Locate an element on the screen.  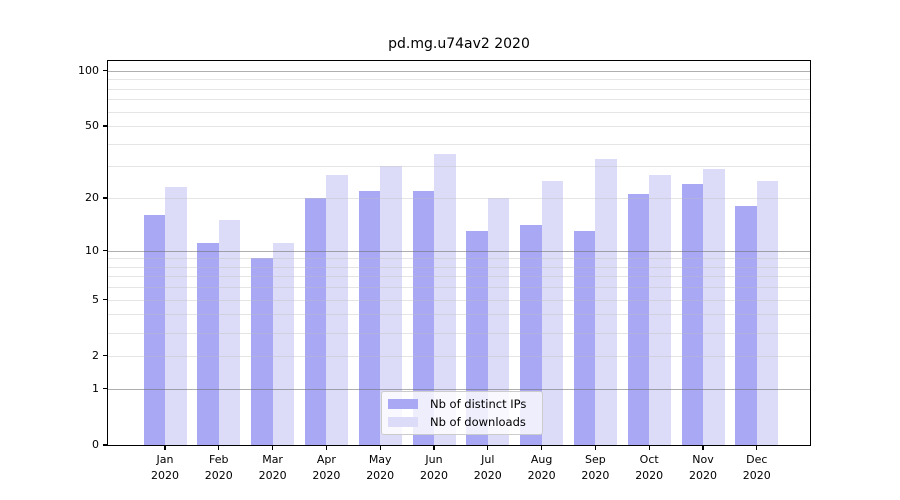
bar-downloads-jul is located at coordinates (498, 321).